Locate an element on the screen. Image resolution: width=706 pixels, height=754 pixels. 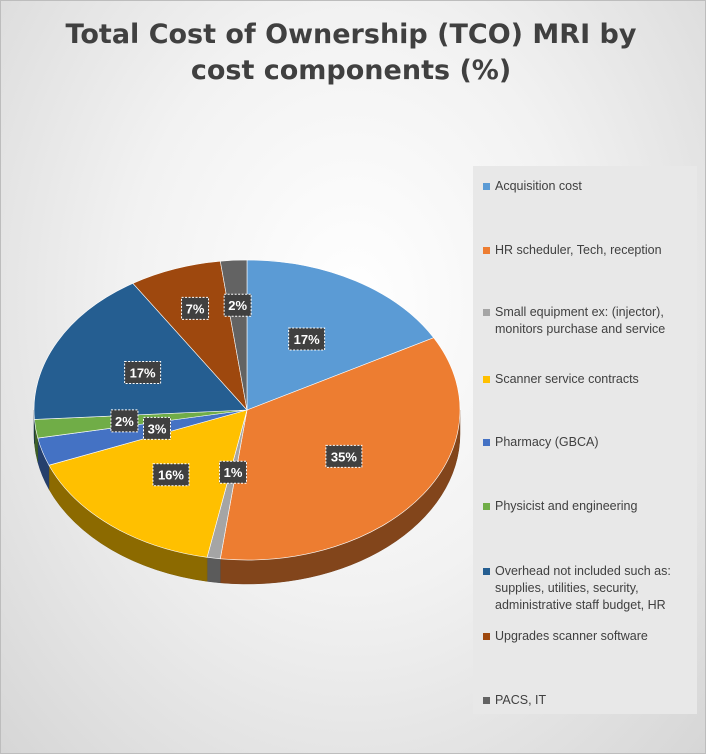
data-label-8: 7% is located at coordinates (195, 308).